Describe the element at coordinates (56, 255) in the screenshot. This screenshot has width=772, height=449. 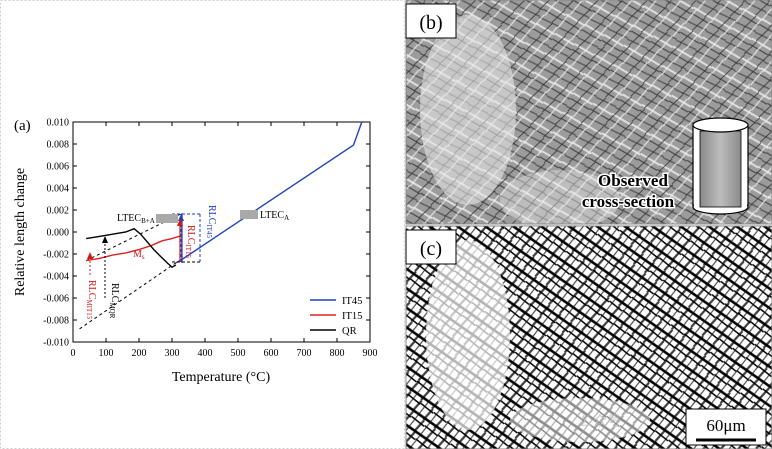
I see `y-tick-label: -0.002` at that location.